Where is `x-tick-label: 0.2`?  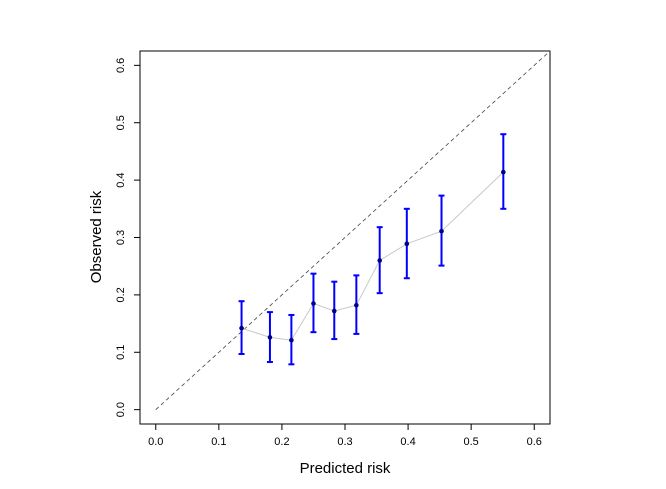
x-tick-label: 0.2 is located at coordinates (281, 442).